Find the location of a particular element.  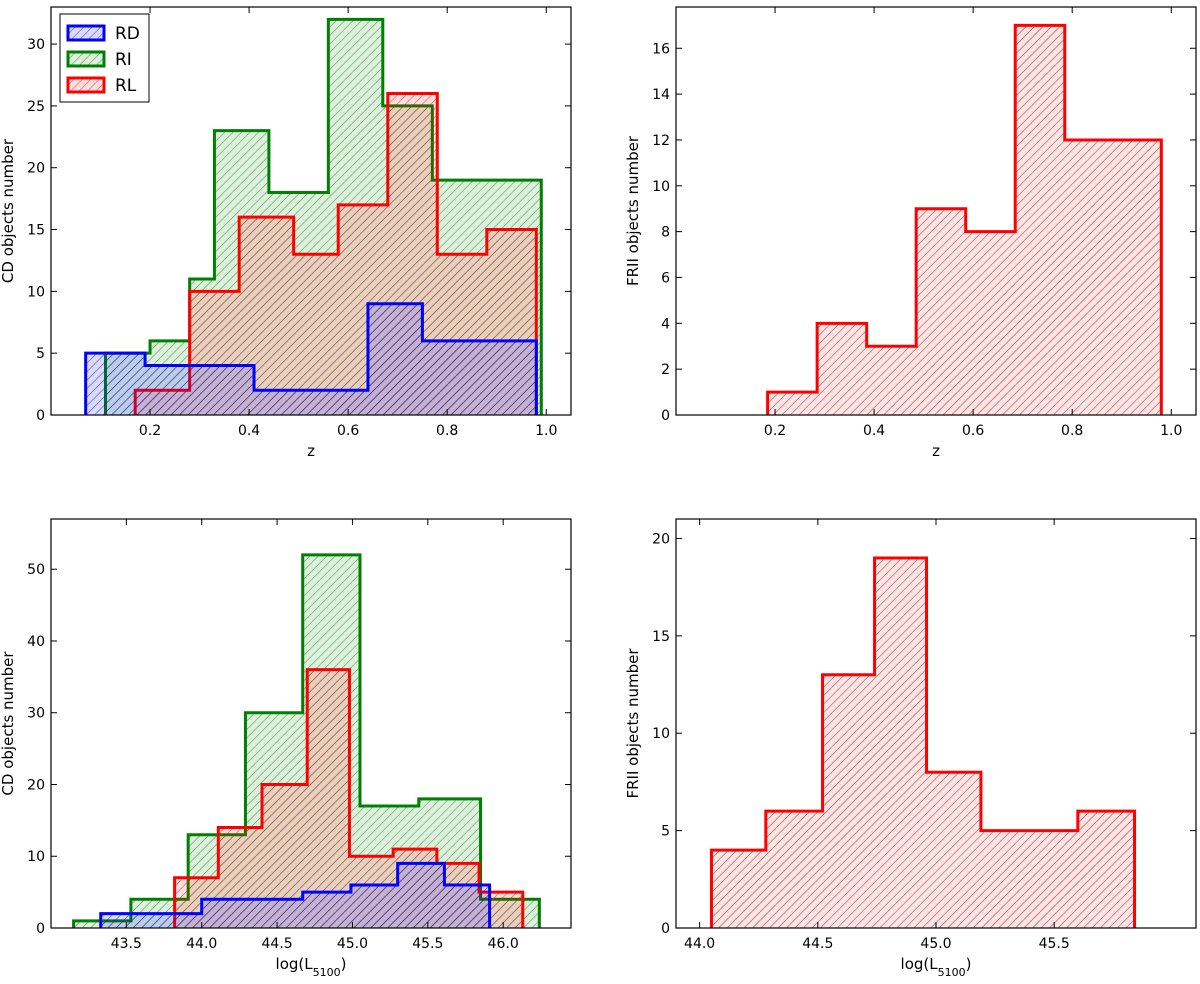

y-tick-label: 8 is located at coordinates (665, 233).